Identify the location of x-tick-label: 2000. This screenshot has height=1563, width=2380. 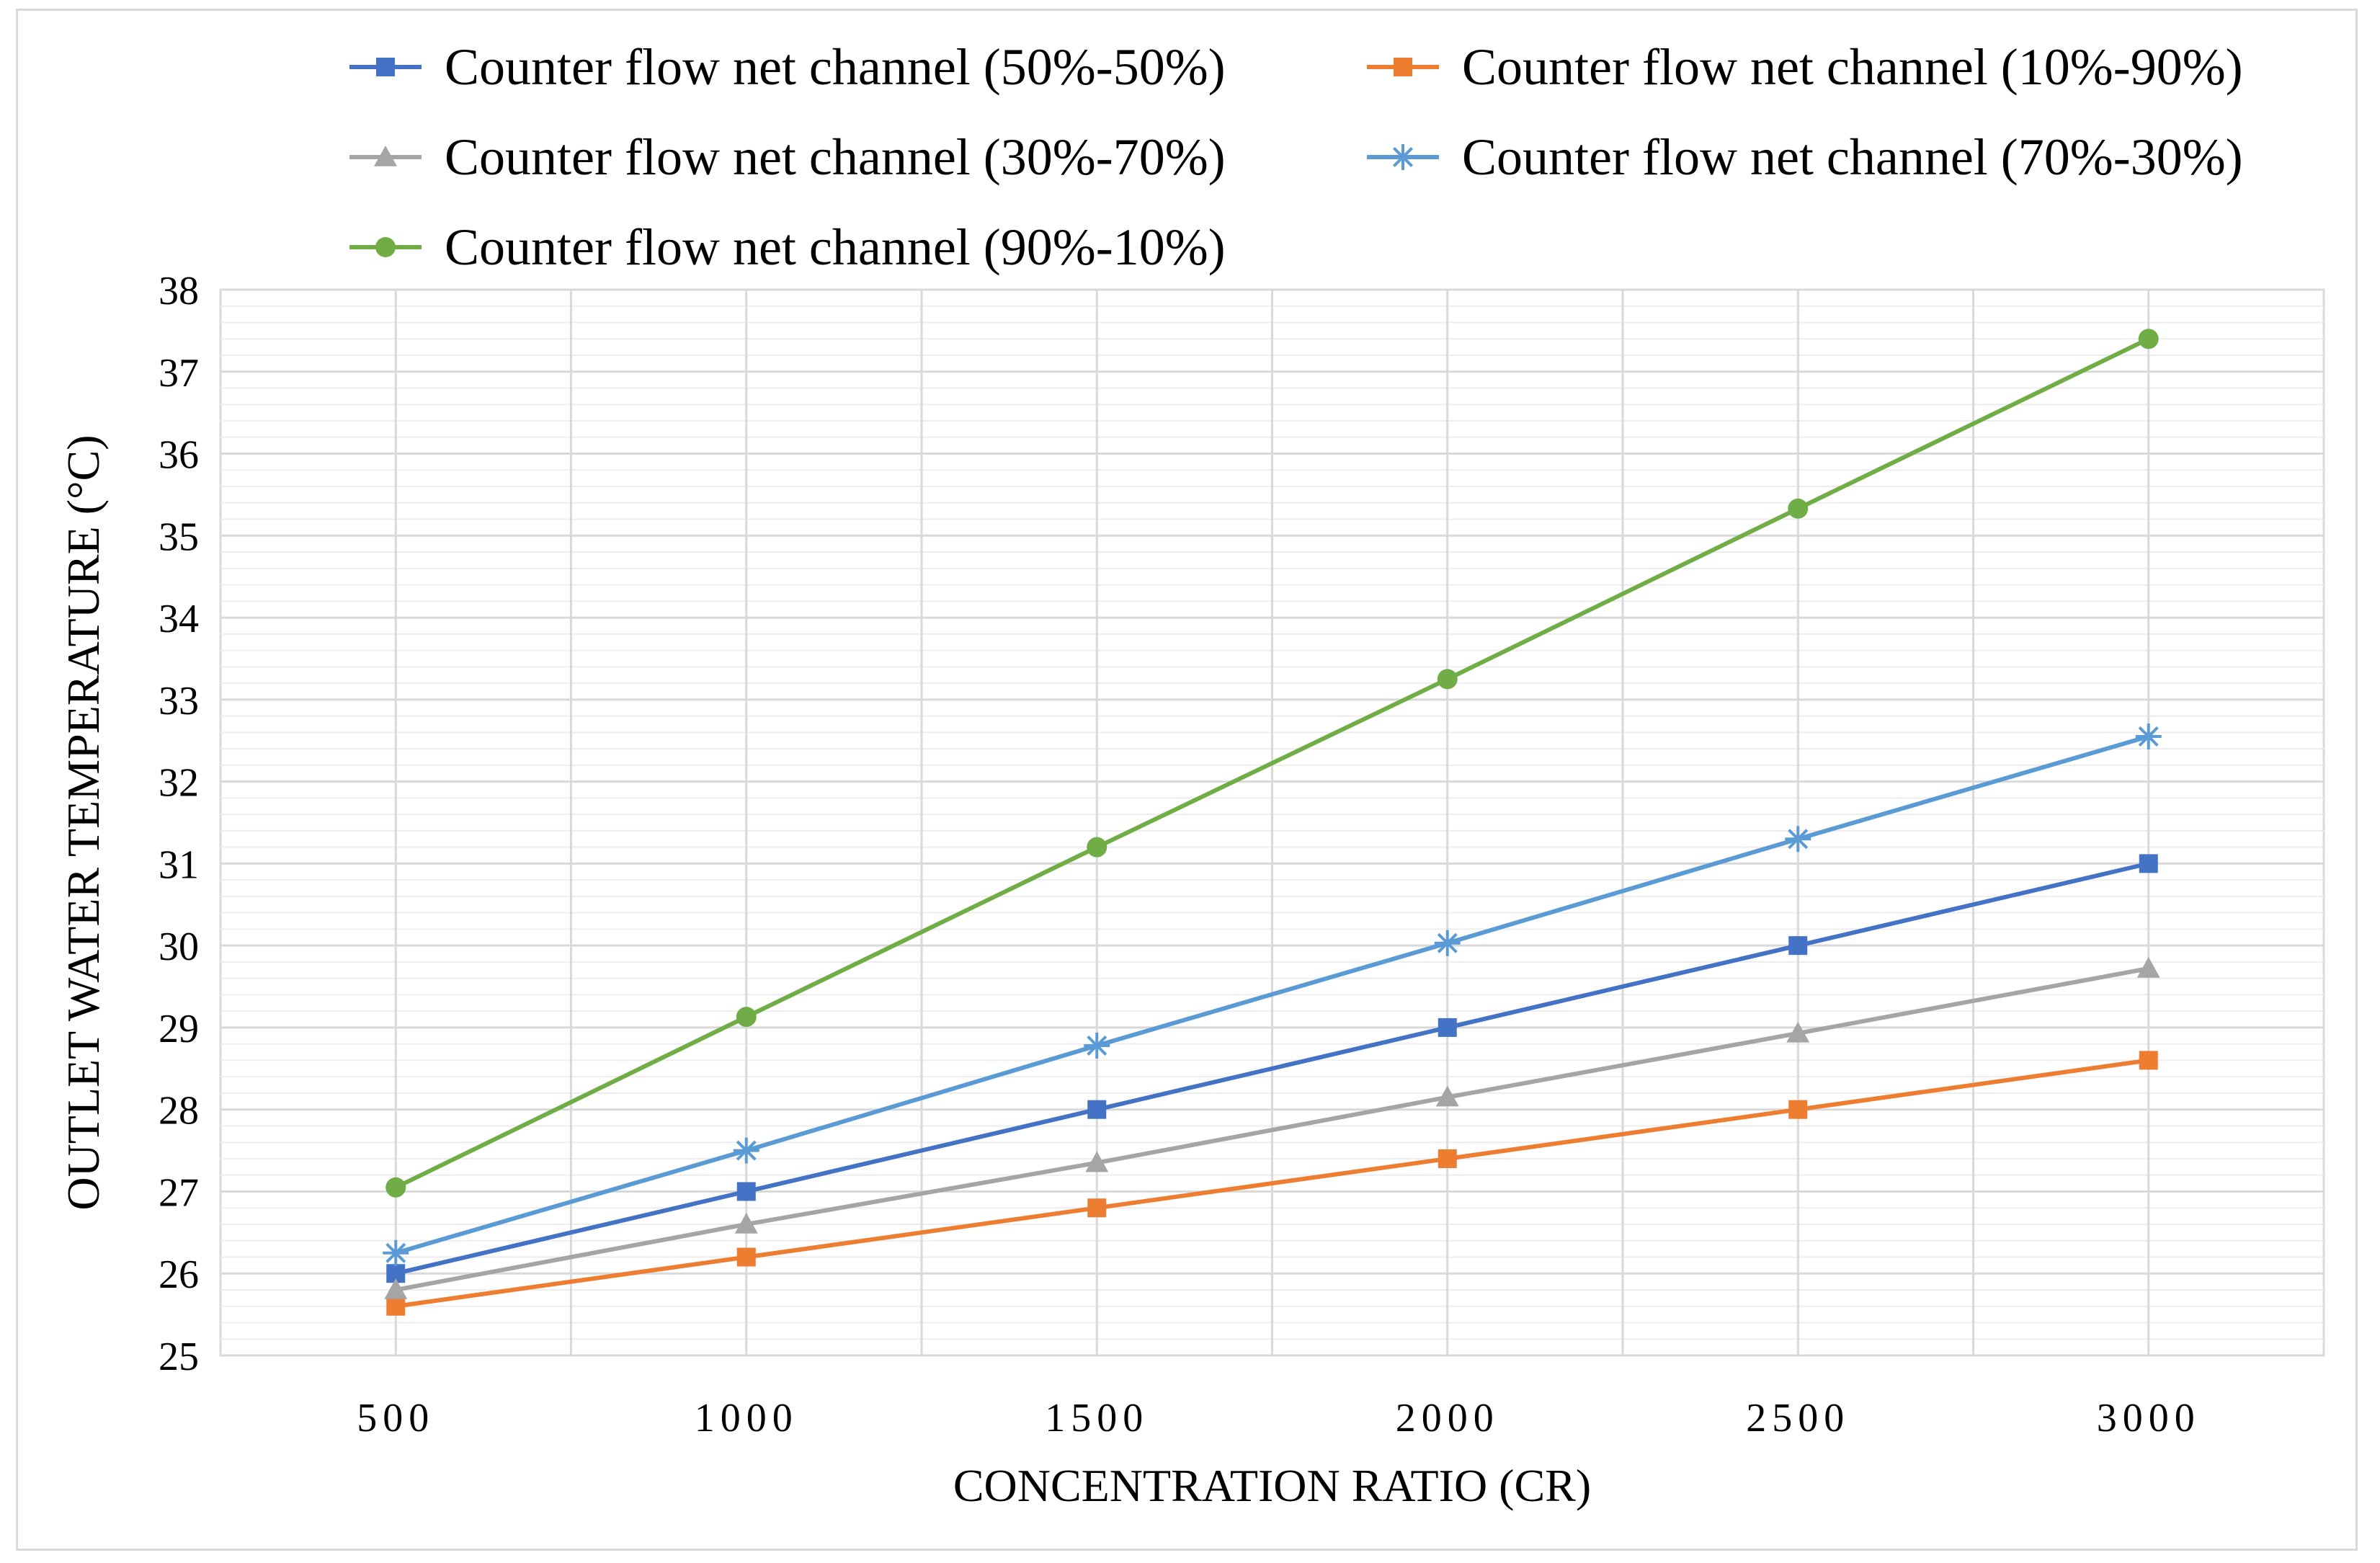
(1447, 1418).